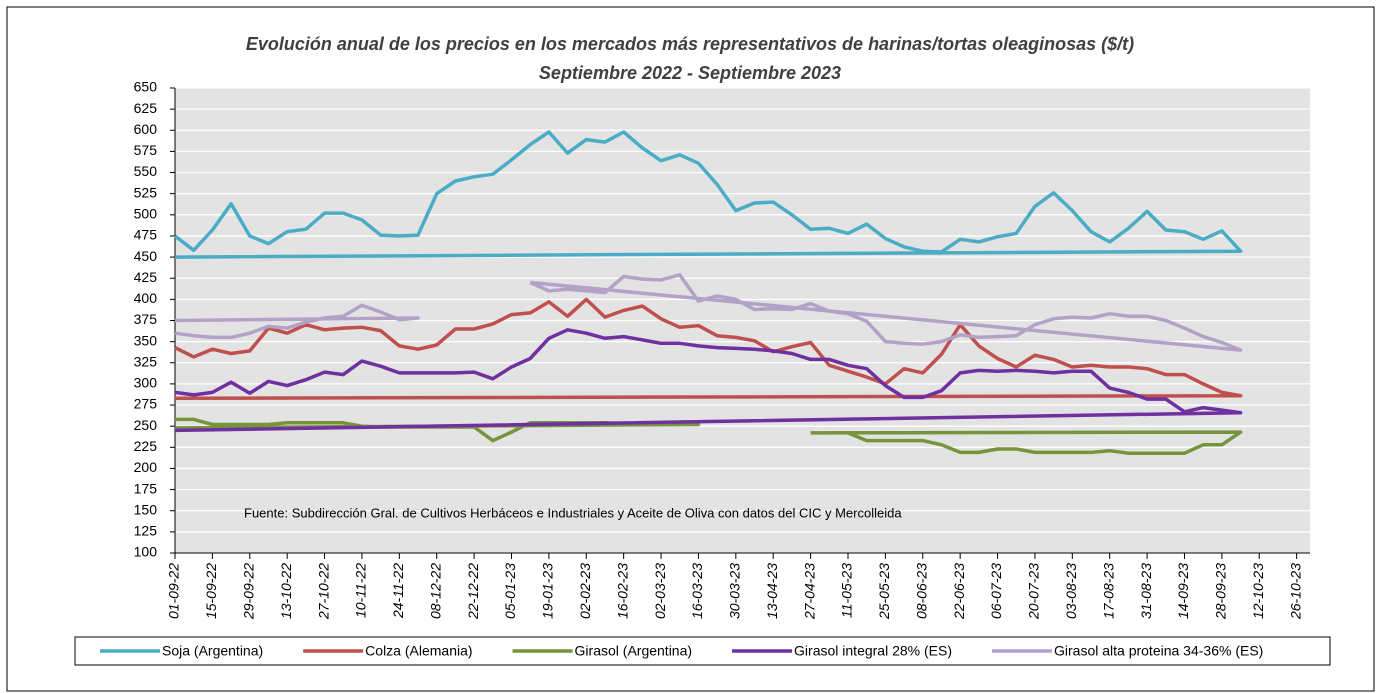 The image size is (1381, 693). What do you see at coordinates (146, 467) in the screenshot?
I see `y-tick-label: 200` at bounding box center [146, 467].